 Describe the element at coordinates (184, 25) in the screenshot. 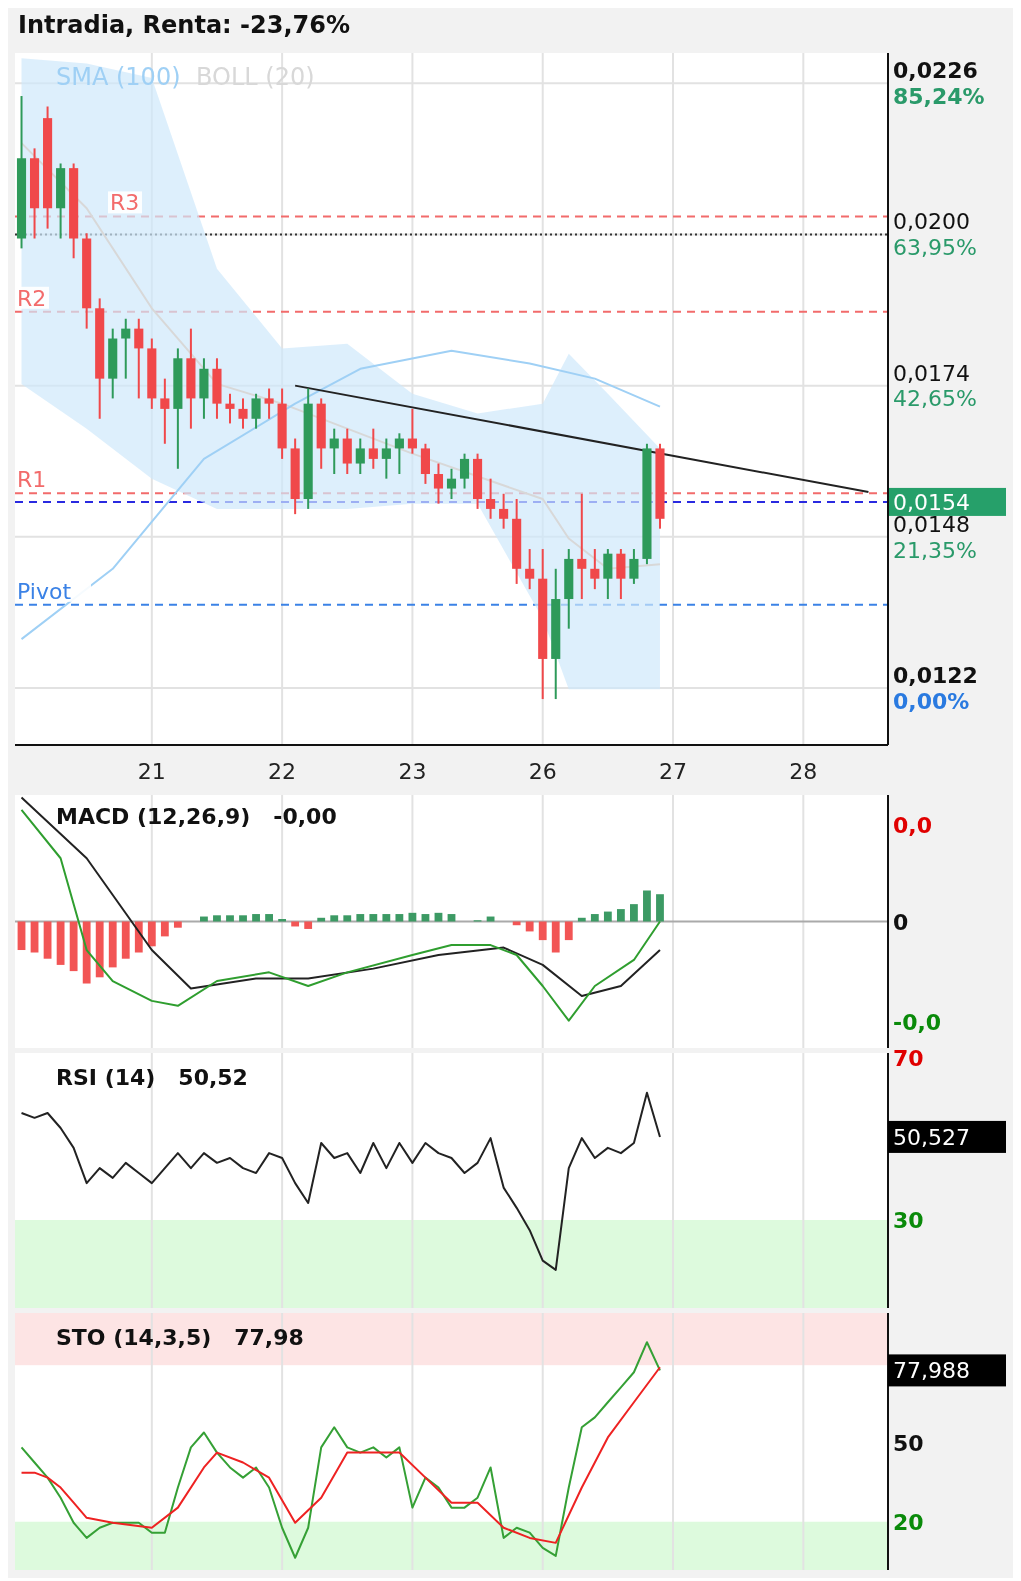

I see `chart-title: Intradia, Renta: -23,76%` at that location.